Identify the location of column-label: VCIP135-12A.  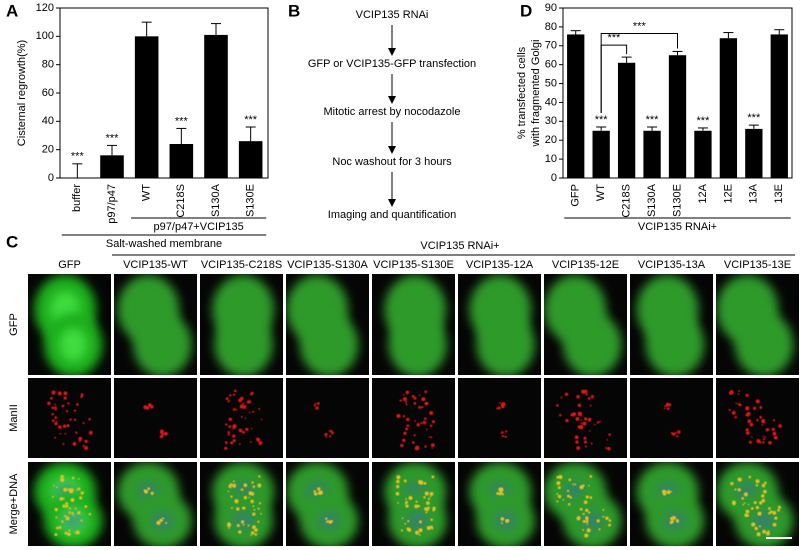
(500, 265).